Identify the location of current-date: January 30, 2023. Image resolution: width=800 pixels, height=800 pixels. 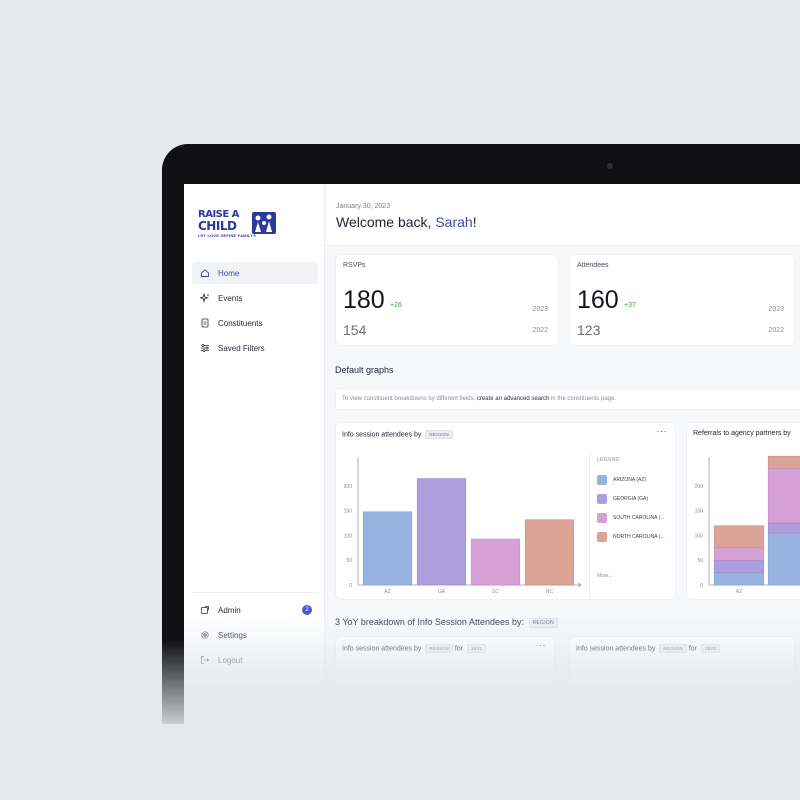
(363, 206).